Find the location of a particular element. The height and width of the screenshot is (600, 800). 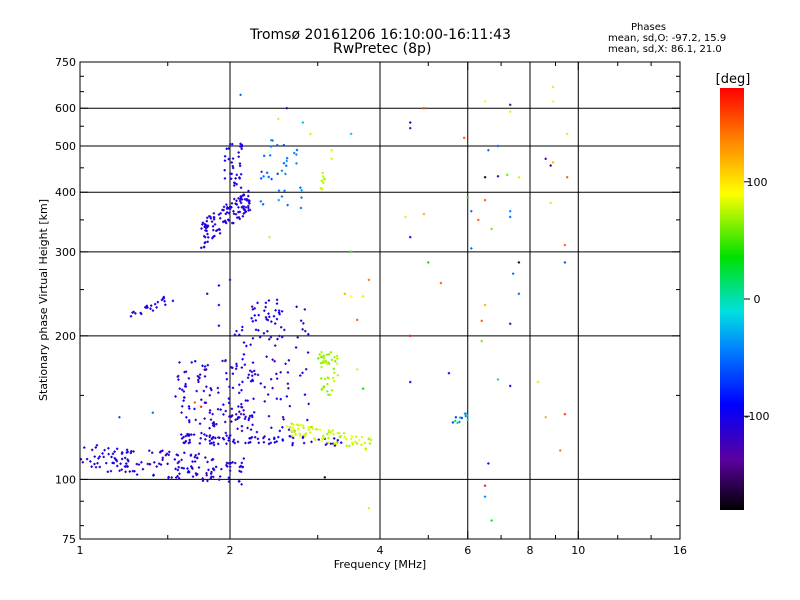

x-tick-label: 4 is located at coordinates (380, 550).